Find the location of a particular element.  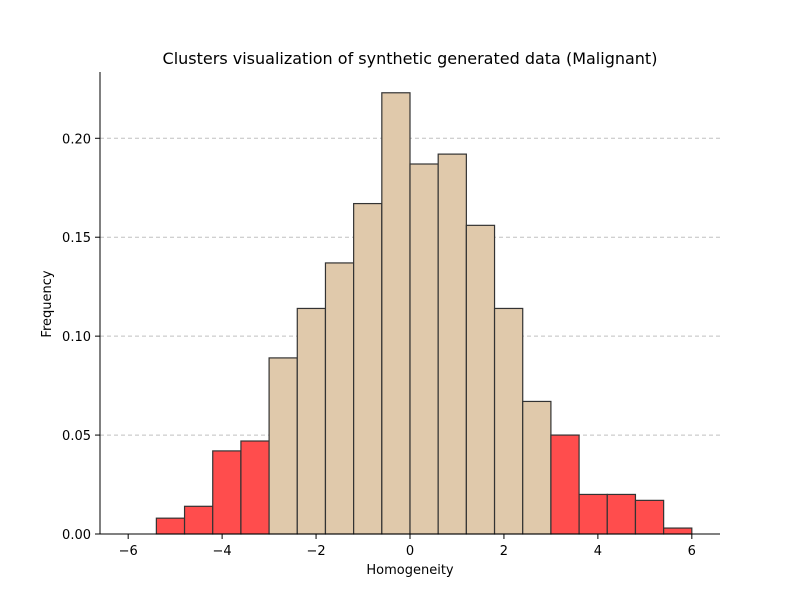

y-tick-label-1: 0.05 is located at coordinates (76, 436).